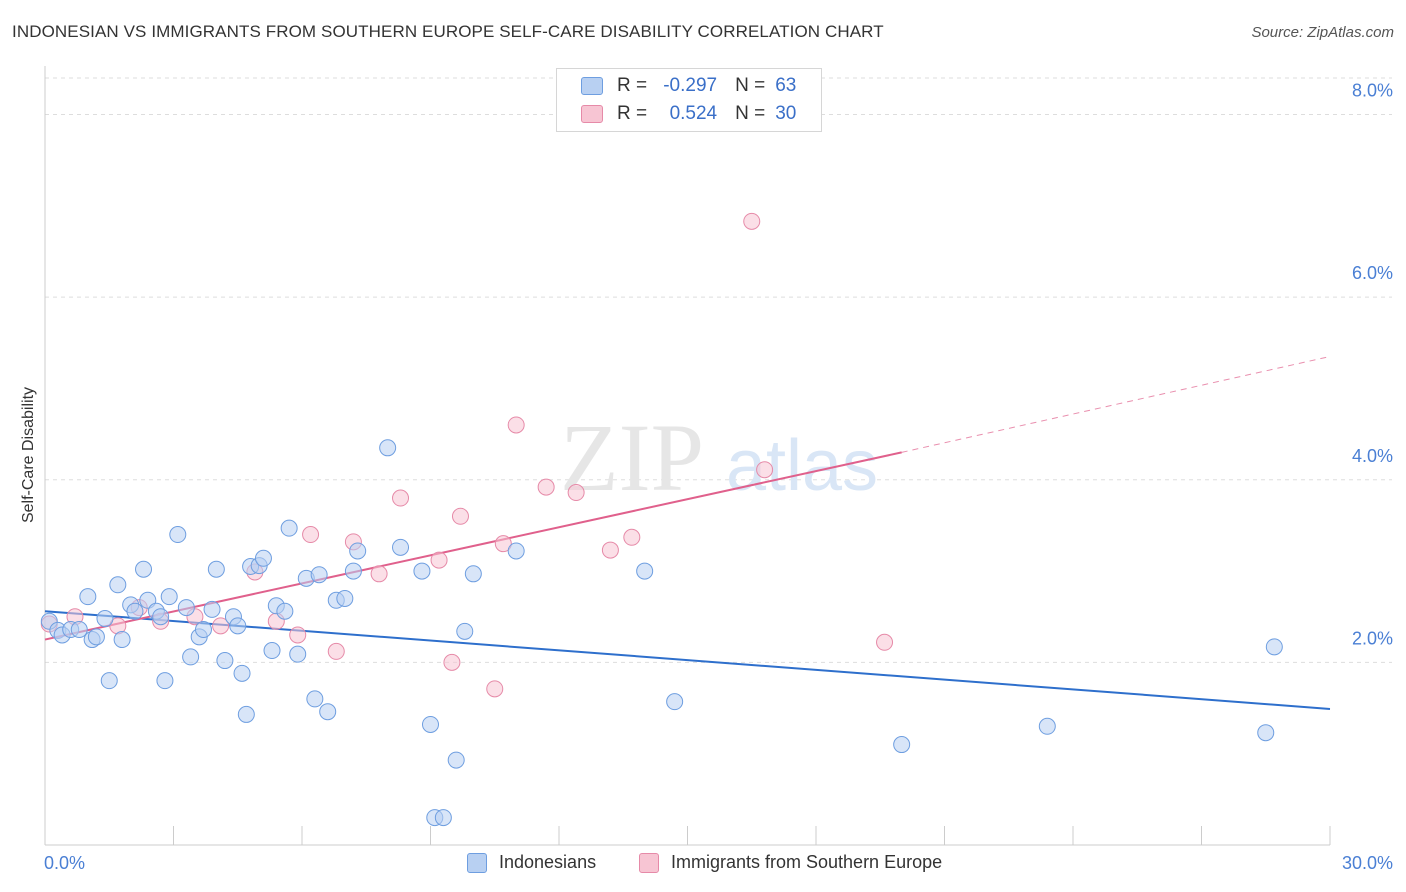 The image size is (1406, 892). I want to click on y-tick-label: 8.0%, so click(1372, 91).